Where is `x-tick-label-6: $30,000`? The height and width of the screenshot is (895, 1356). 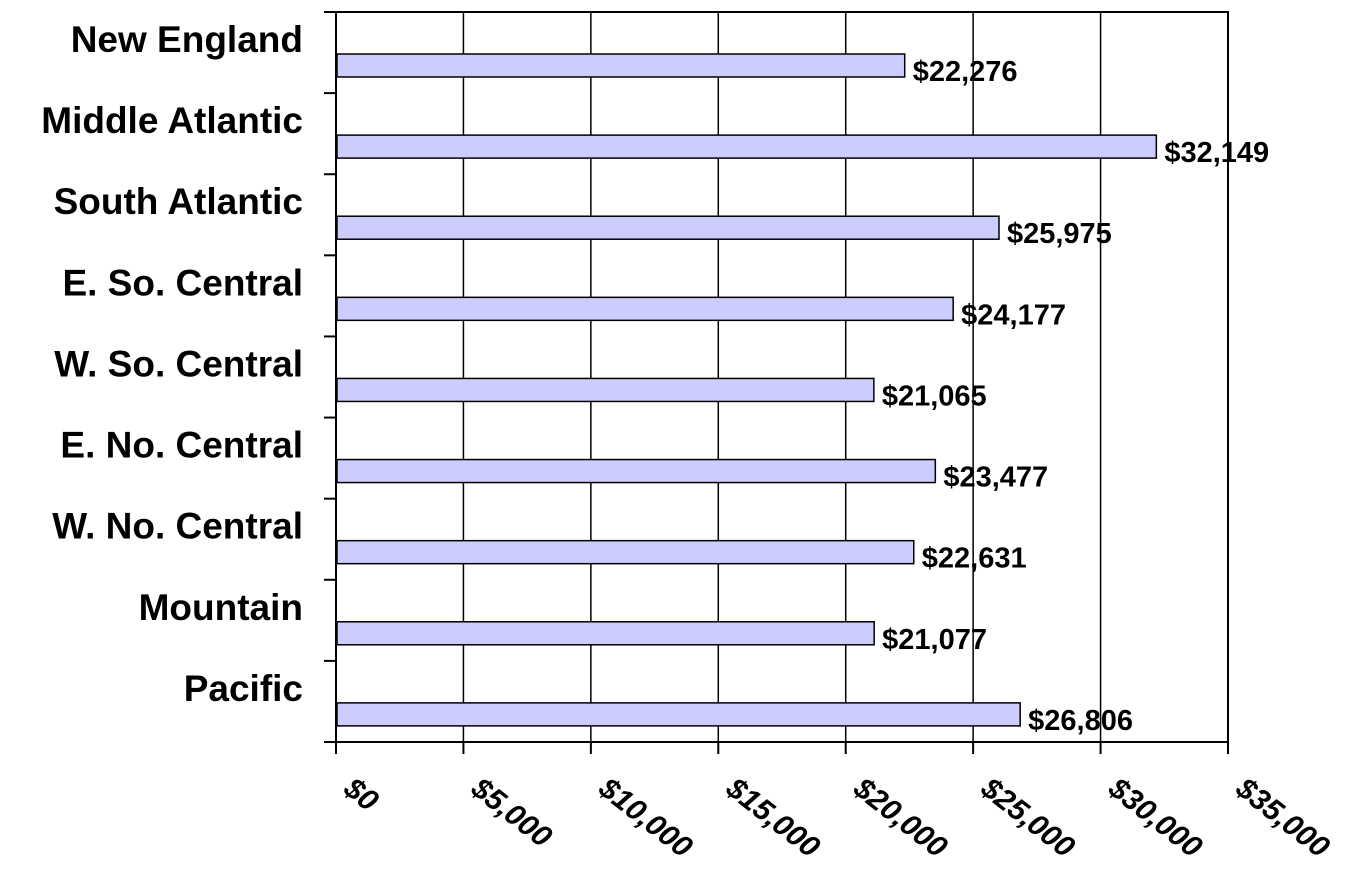 x-tick-label-6: $30,000 is located at coordinates (1154, 818).